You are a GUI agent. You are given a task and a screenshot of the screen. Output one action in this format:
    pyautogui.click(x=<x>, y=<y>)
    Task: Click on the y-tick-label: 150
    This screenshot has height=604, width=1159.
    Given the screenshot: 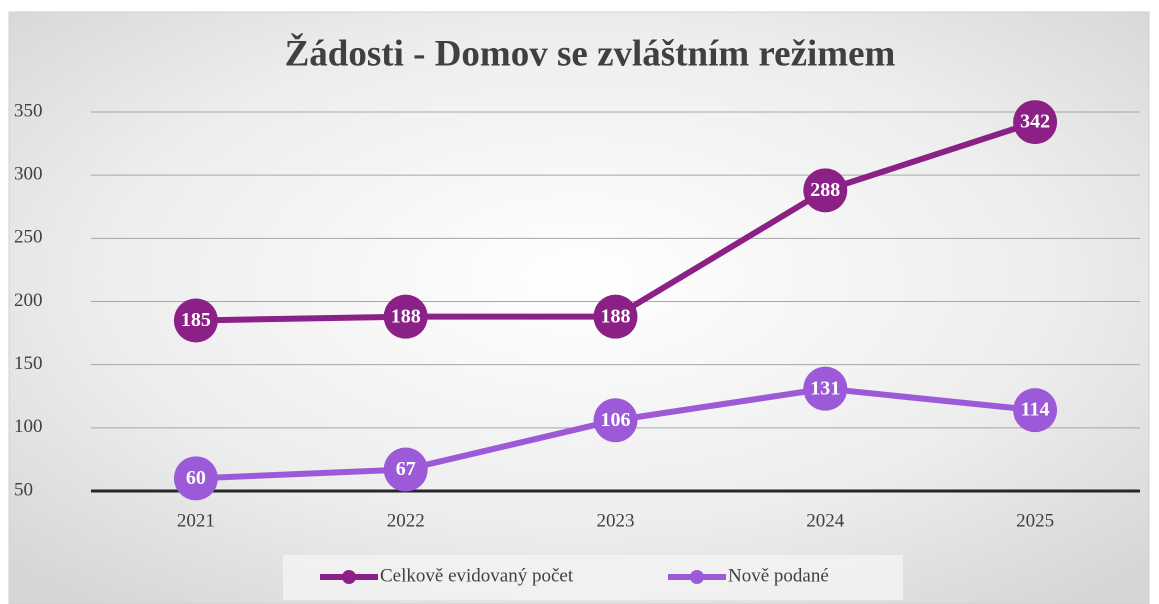 What is the action you would take?
    pyautogui.click(x=28, y=363)
    